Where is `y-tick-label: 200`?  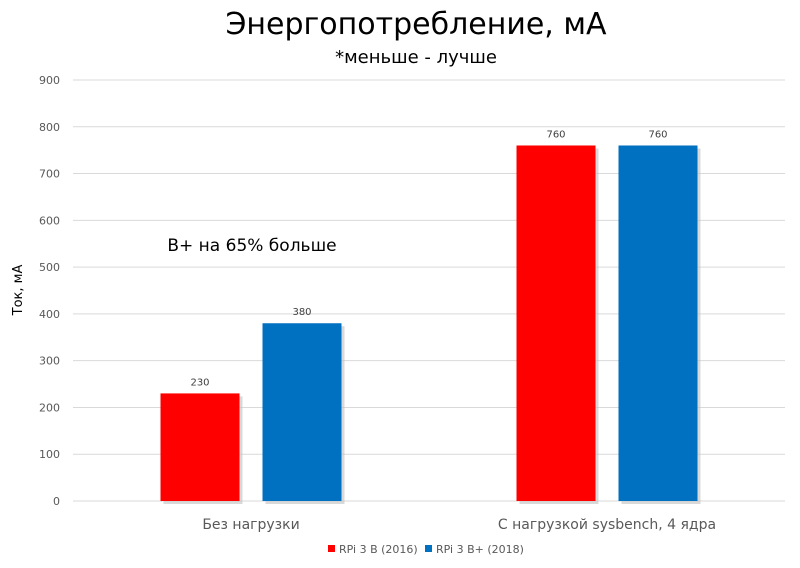
y-tick-label: 200 is located at coordinates (49, 407).